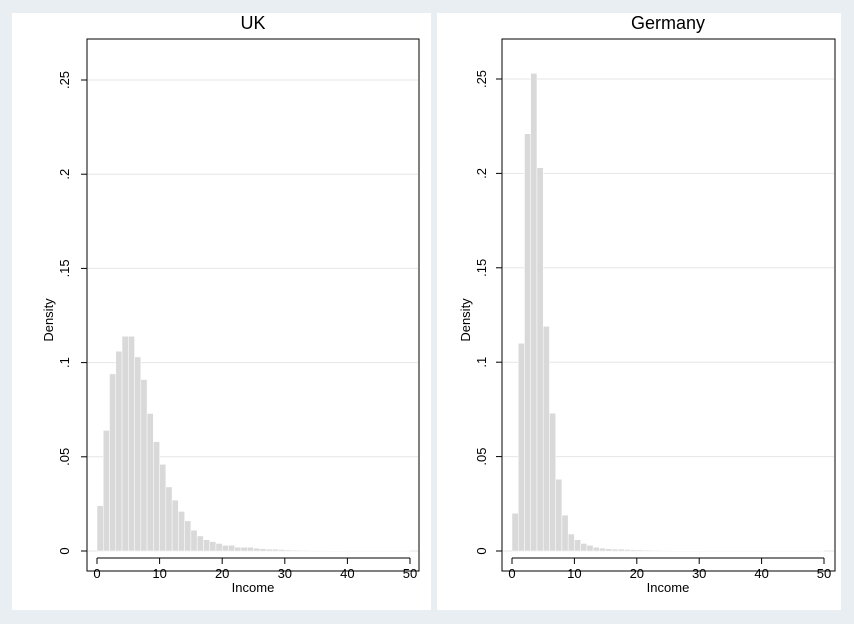 This screenshot has height=624, width=854. What do you see at coordinates (159, 573) in the screenshot?
I see `uk-x-tick-label-1: 10` at bounding box center [159, 573].